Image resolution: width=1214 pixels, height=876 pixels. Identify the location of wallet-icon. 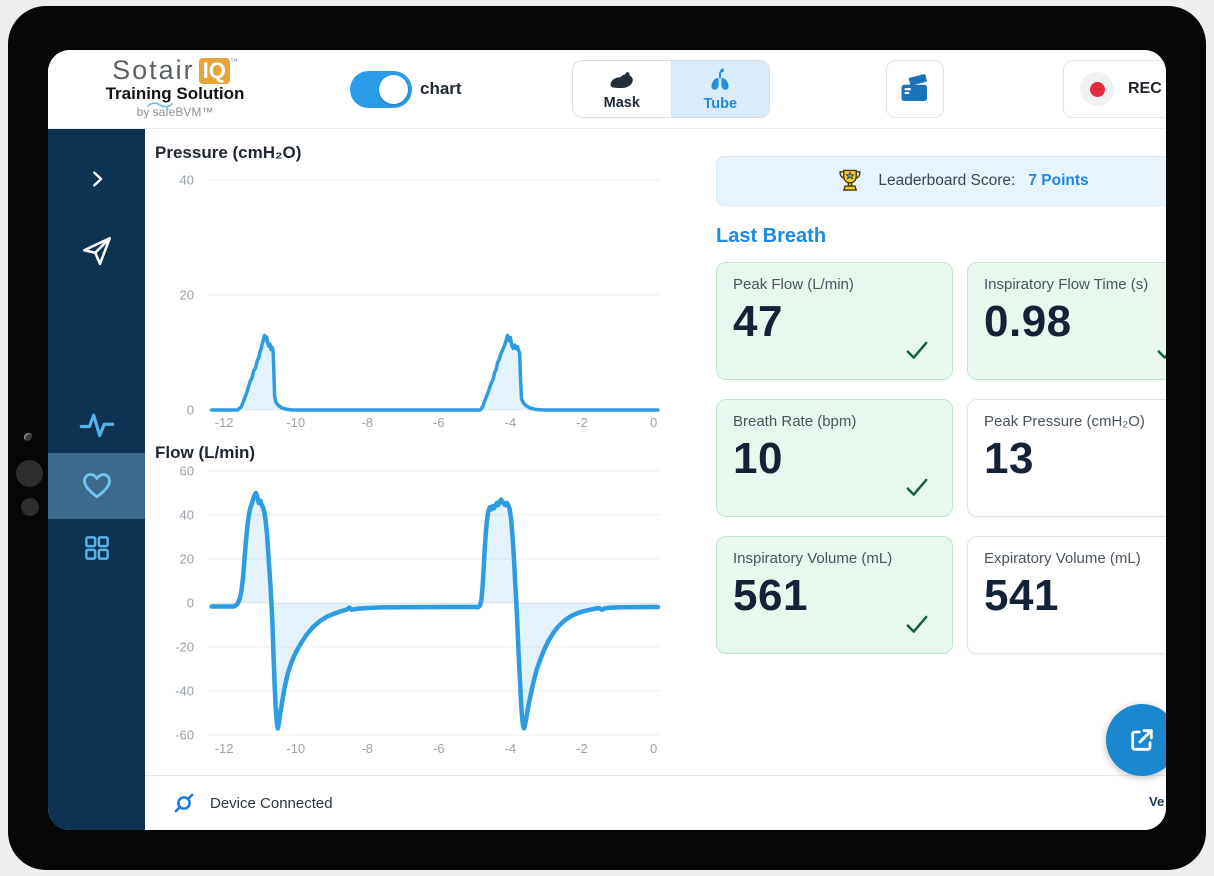
(915, 87).